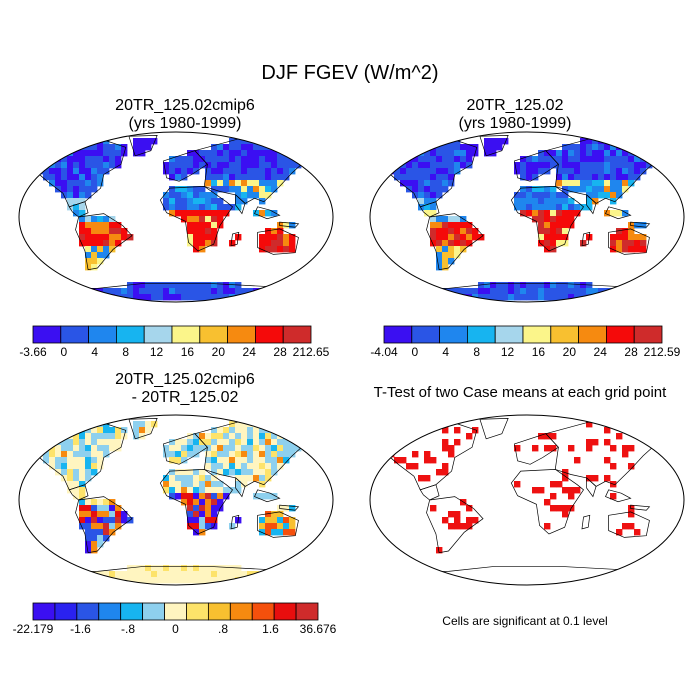 The height and width of the screenshot is (700, 700). Describe the element at coordinates (47, 334) in the screenshot. I see `colorbar-swatch` at that location.